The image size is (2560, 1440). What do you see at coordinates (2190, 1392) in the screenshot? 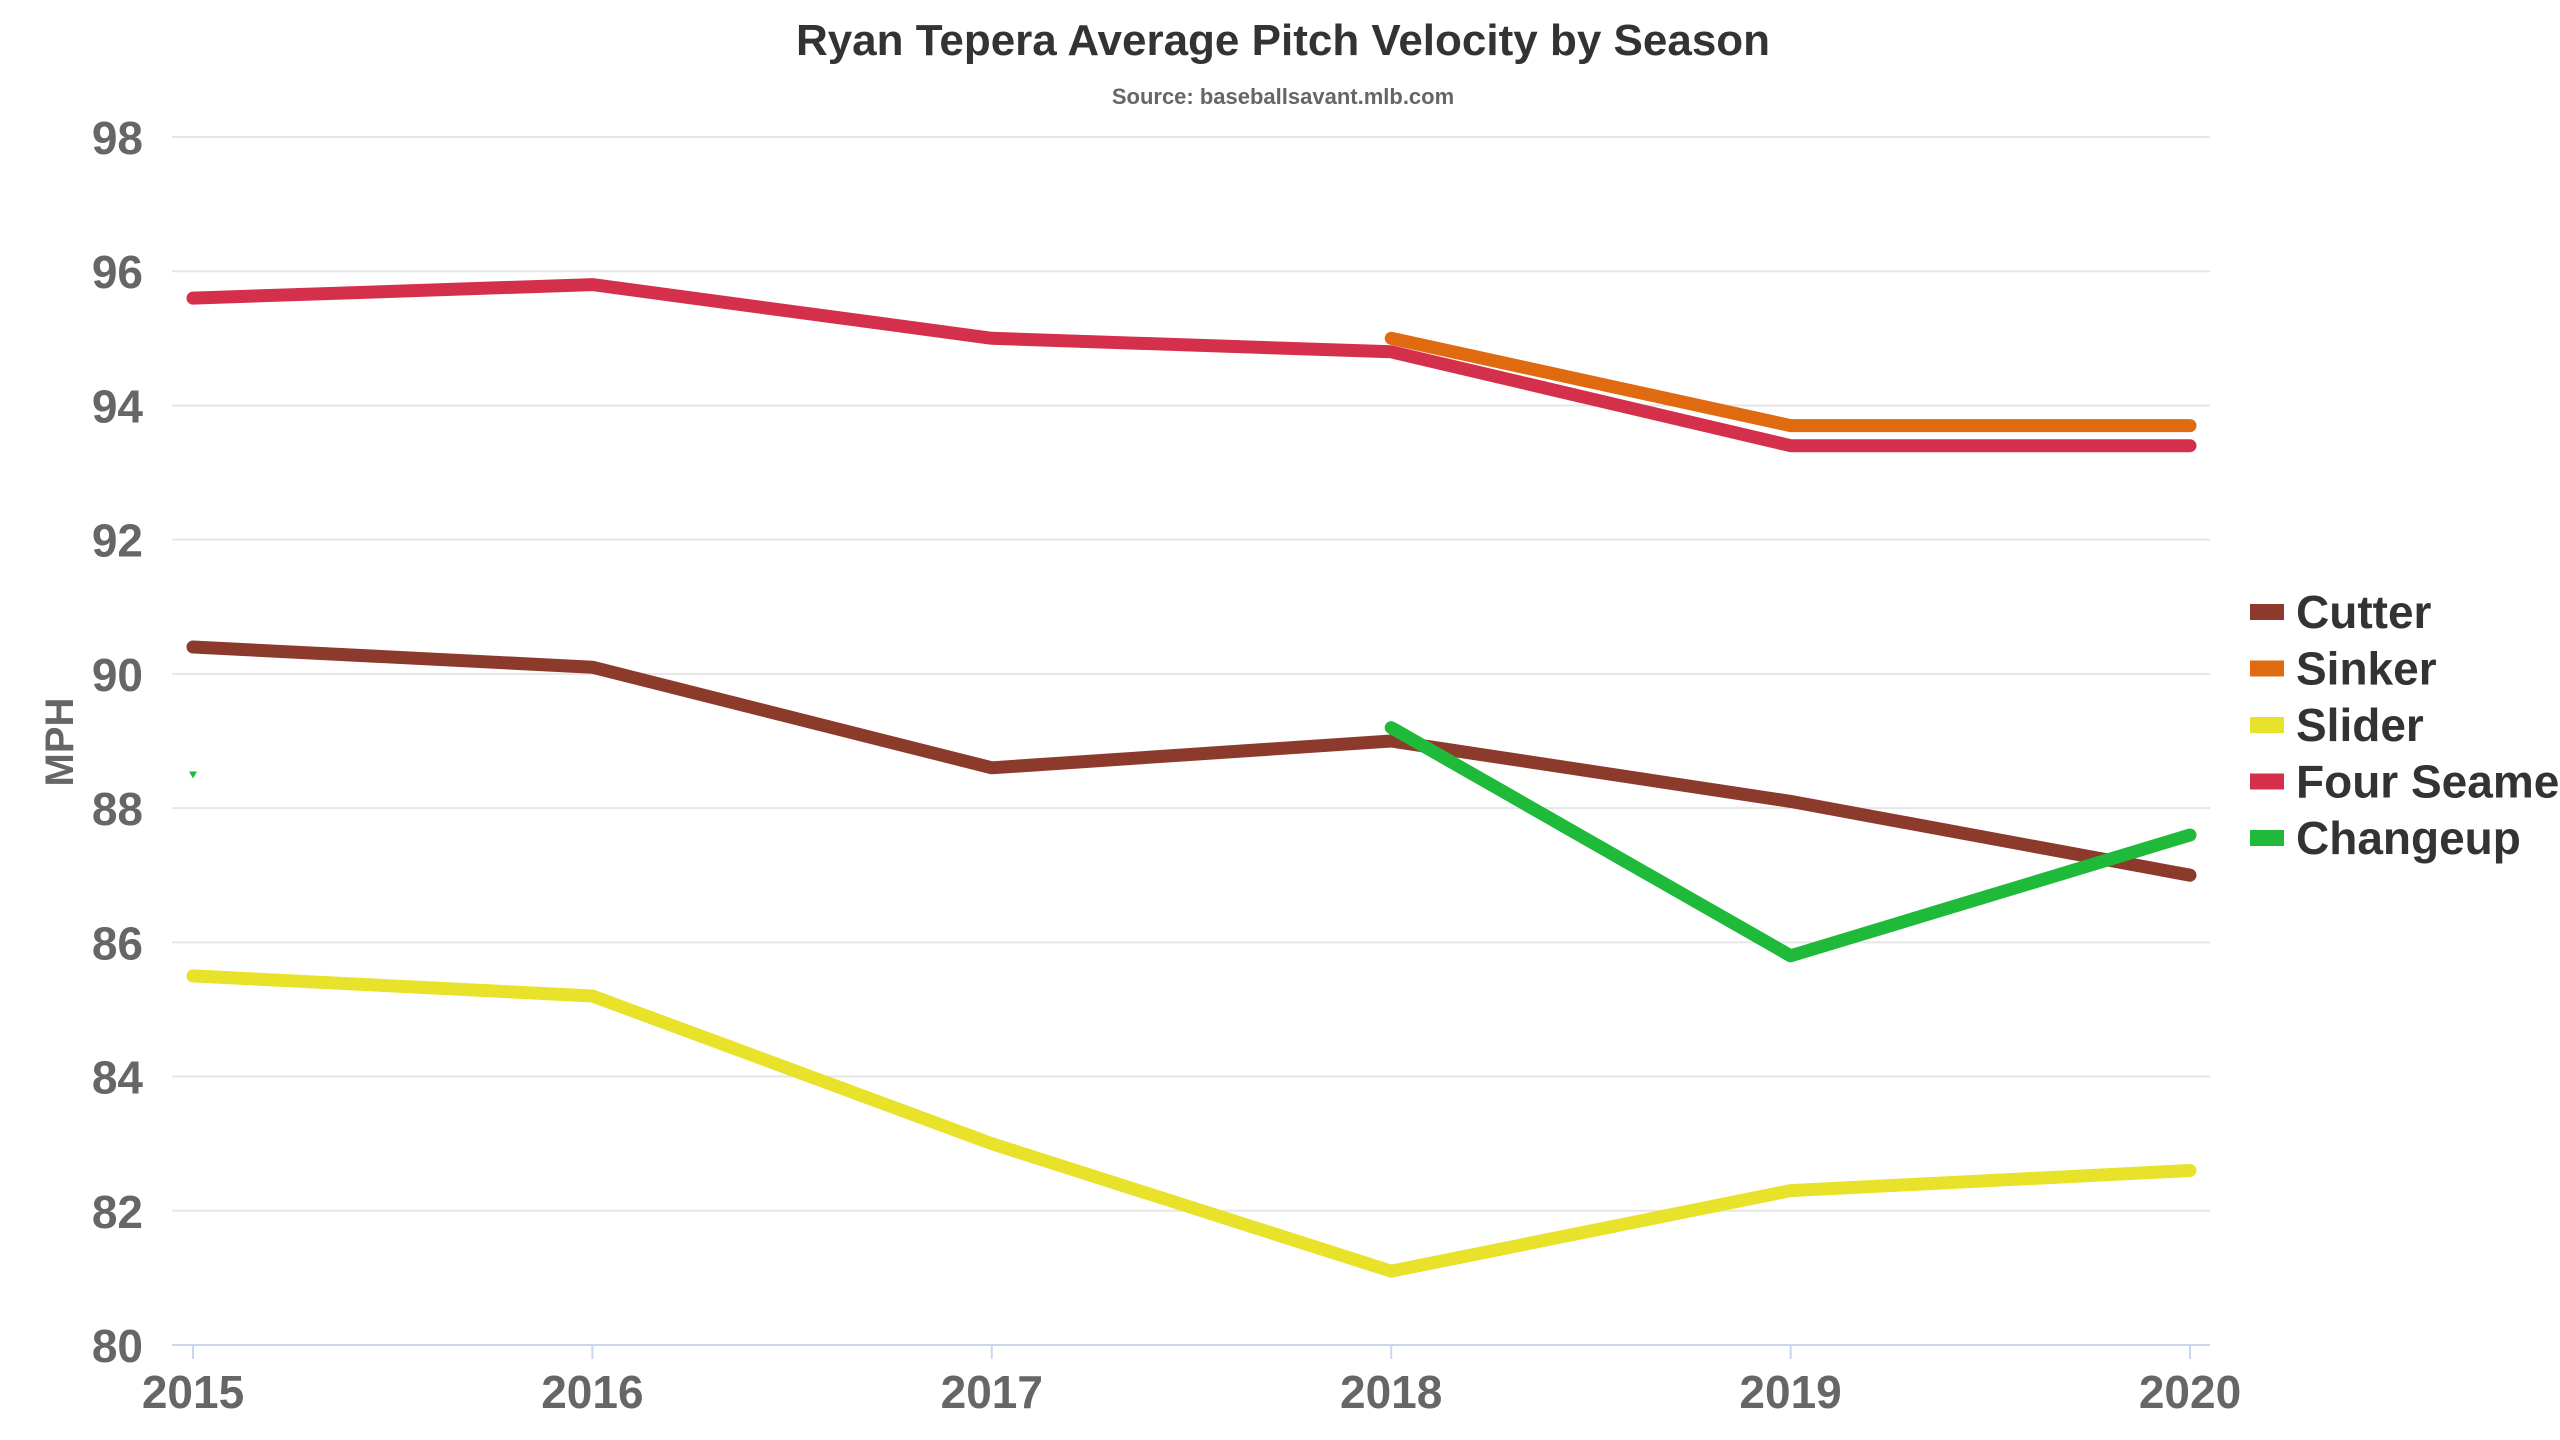
I see `x-tick-label: 2020` at bounding box center [2190, 1392].